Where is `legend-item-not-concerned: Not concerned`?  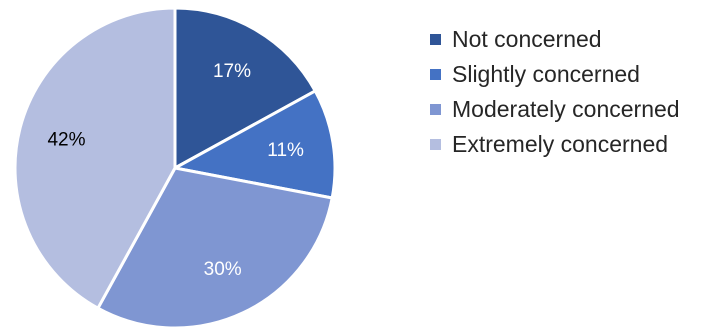
legend-item-not-concerned: Not concerned is located at coordinates (555, 39).